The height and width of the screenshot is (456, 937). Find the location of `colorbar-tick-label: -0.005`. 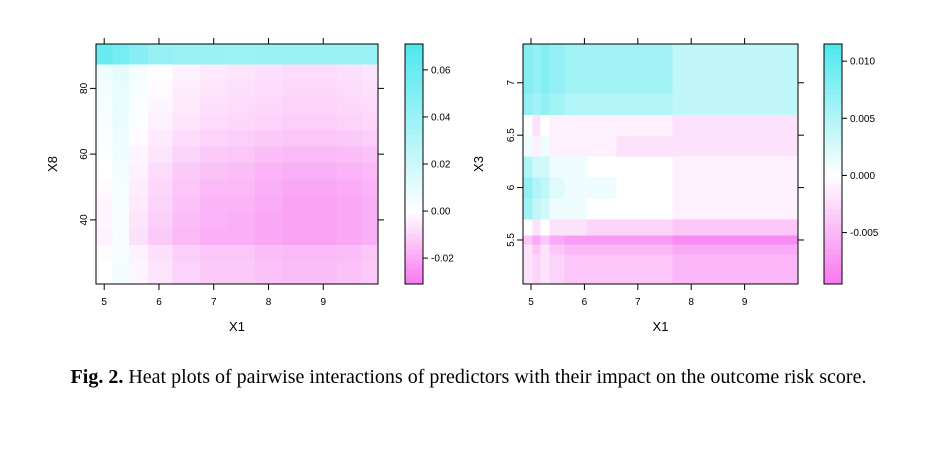

colorbar-tick-label: -0.005 is located at coordinates (864, 233).